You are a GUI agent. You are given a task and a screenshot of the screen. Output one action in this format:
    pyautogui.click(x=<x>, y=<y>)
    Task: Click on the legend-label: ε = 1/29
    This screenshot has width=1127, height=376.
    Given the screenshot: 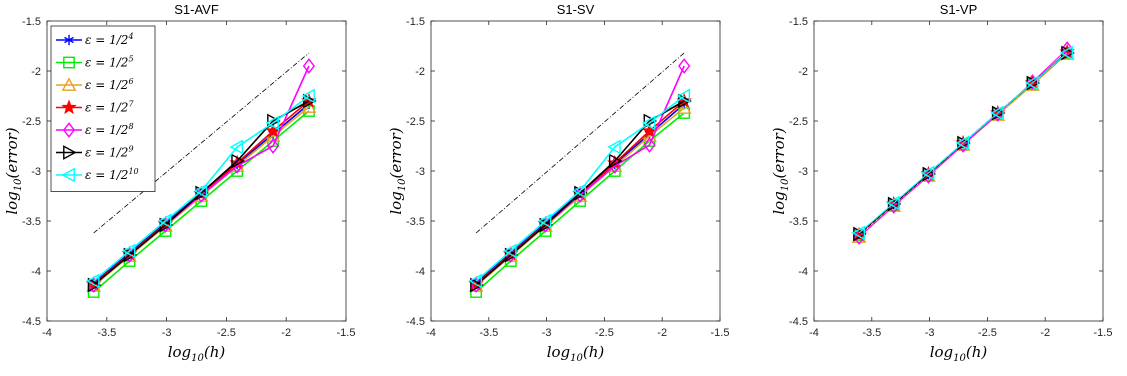 What is the action you would take?
    pyautogui.click(x=109, y=152)
    